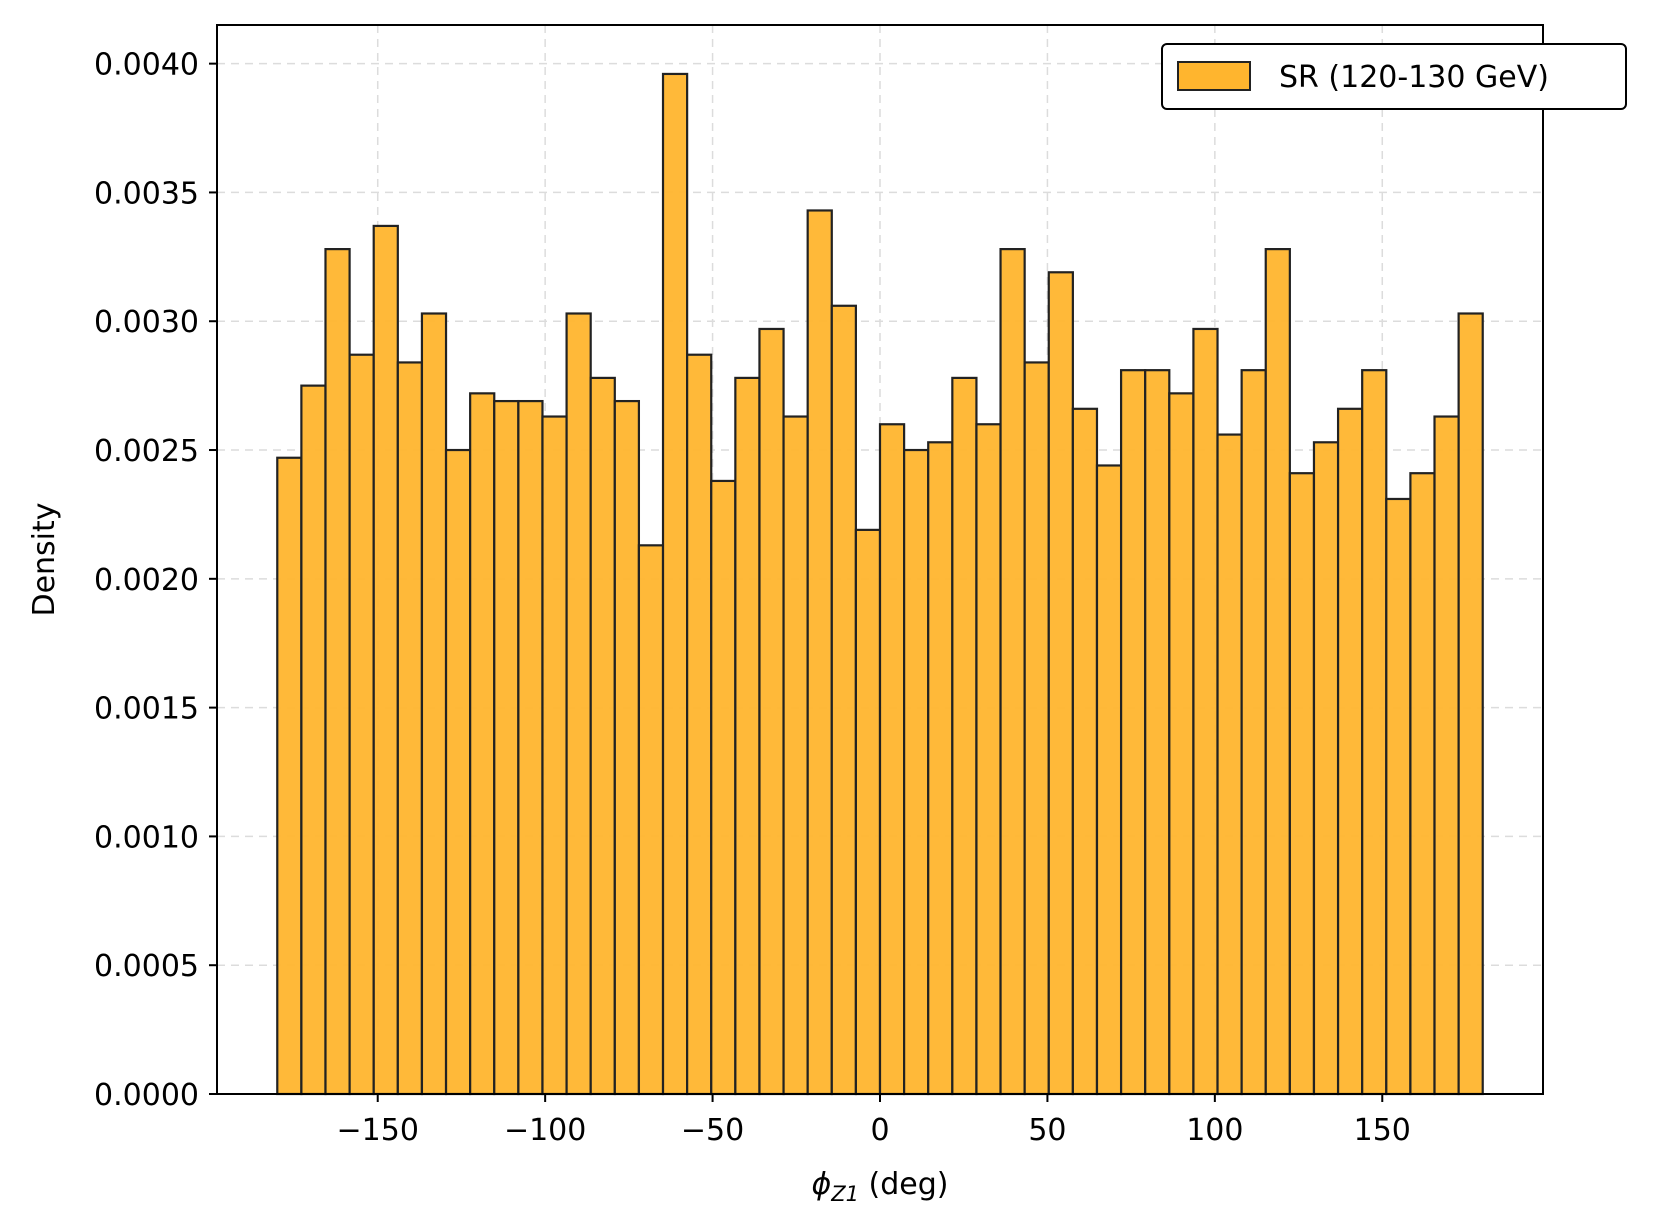  I want to click on x-axis-label-symbol: ϕ, so click(821, 1184).